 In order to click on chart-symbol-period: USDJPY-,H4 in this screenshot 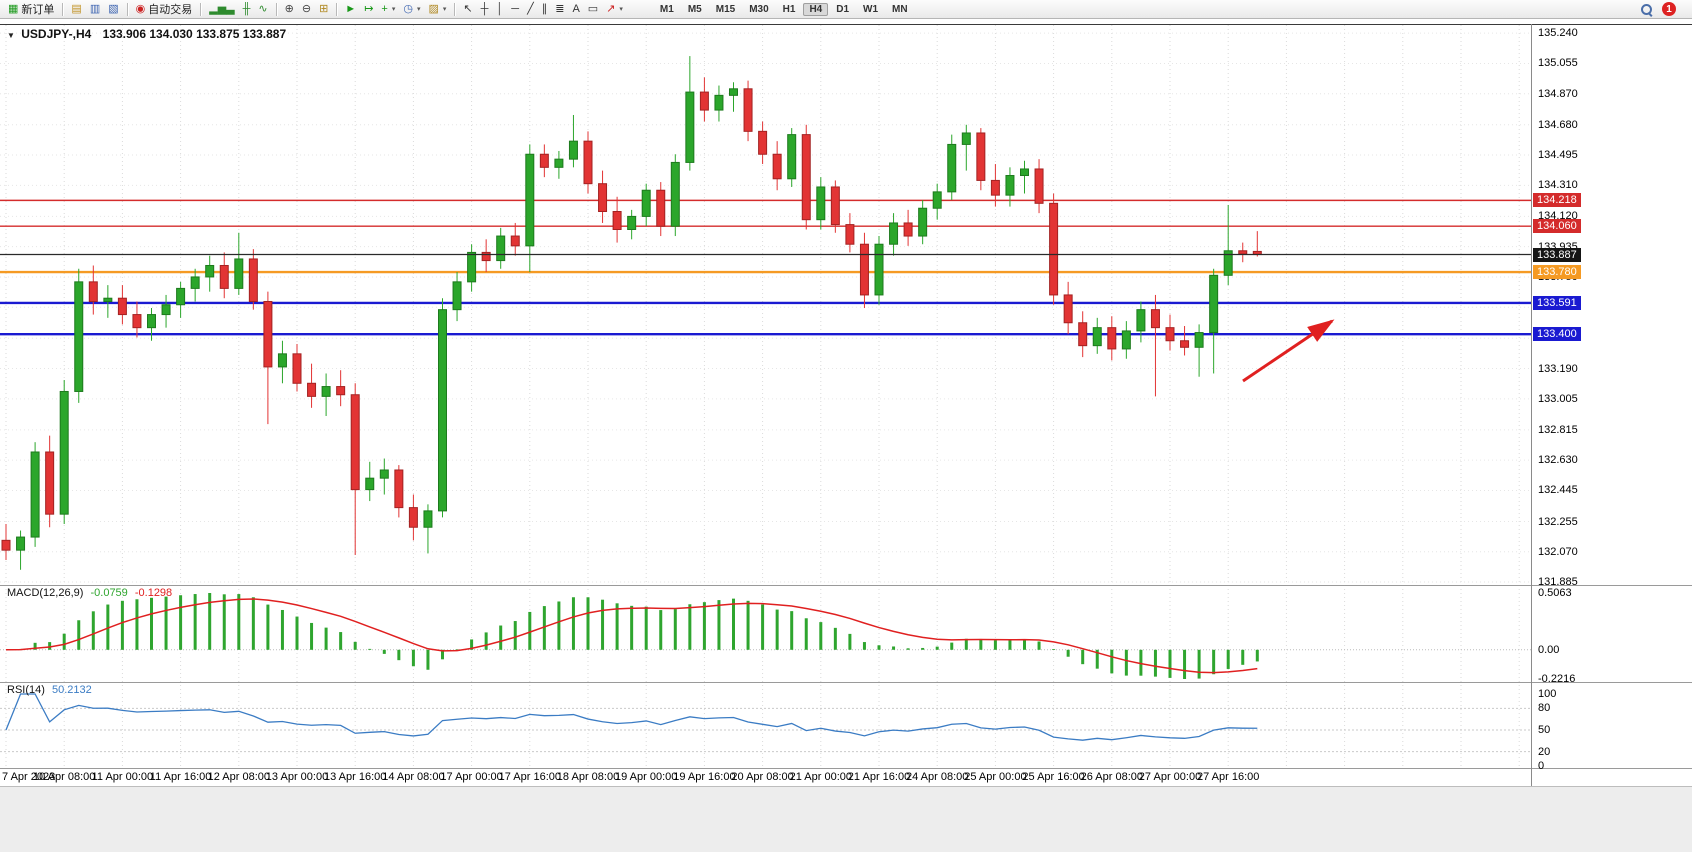, I will do `click(56, 34)`.